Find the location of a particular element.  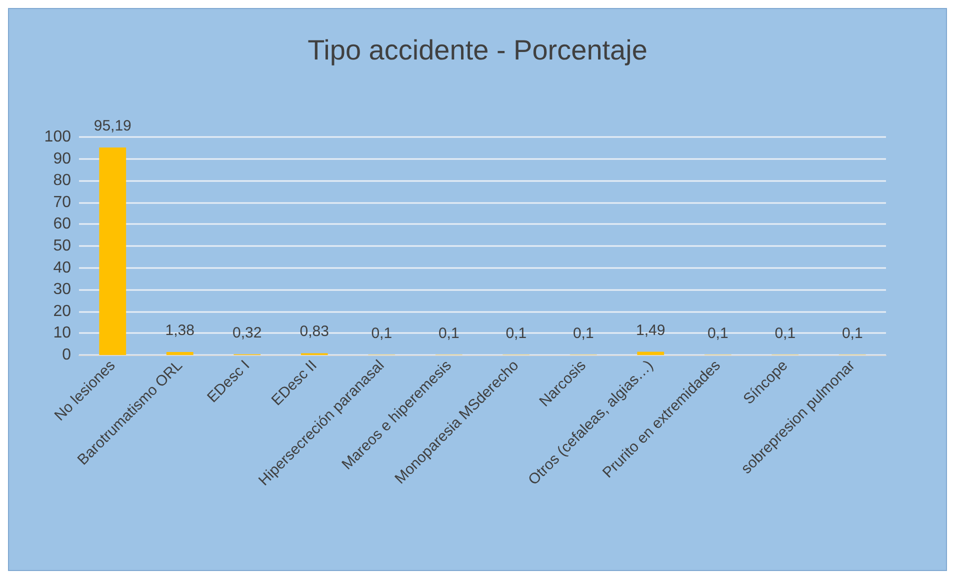

data-label: 0,83 is located at coordinates (314, 331).